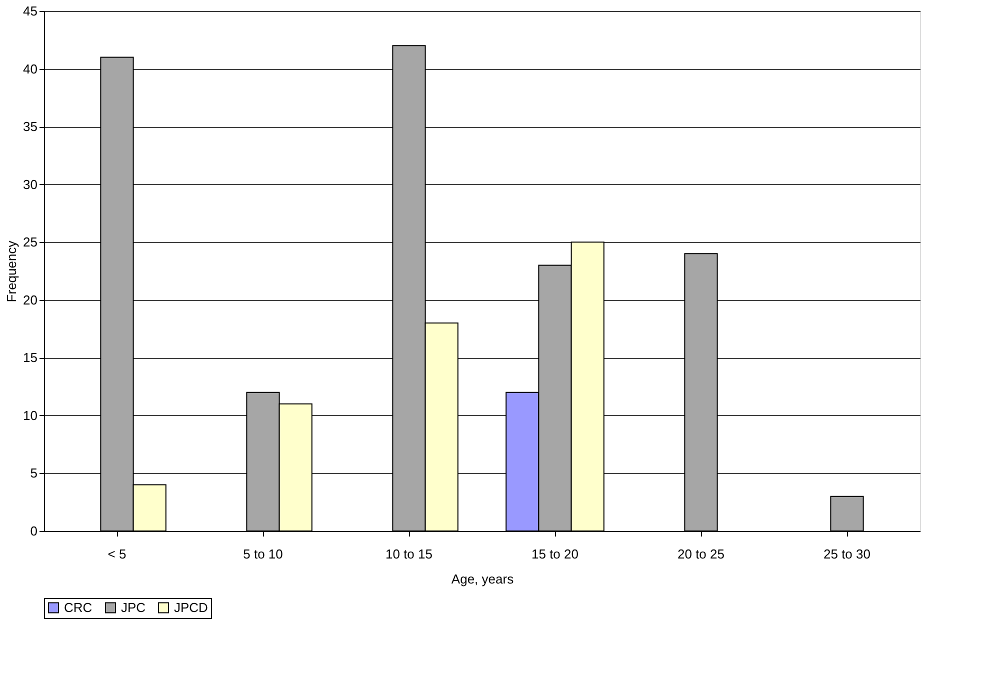 The width and height of the screenshot is (997, 683). I want to click on x-tick-label: 10 to 15, so click(409, 554).